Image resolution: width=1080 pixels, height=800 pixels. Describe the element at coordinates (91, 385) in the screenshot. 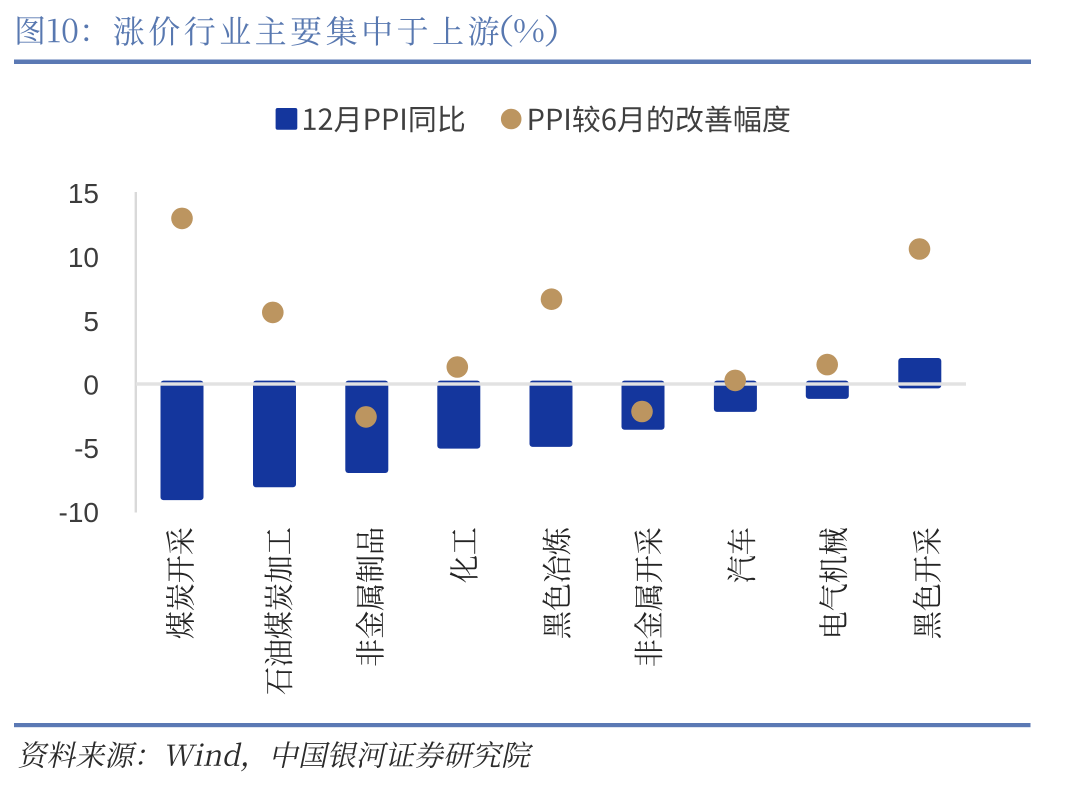

I see `svg-text: 0` at that location.